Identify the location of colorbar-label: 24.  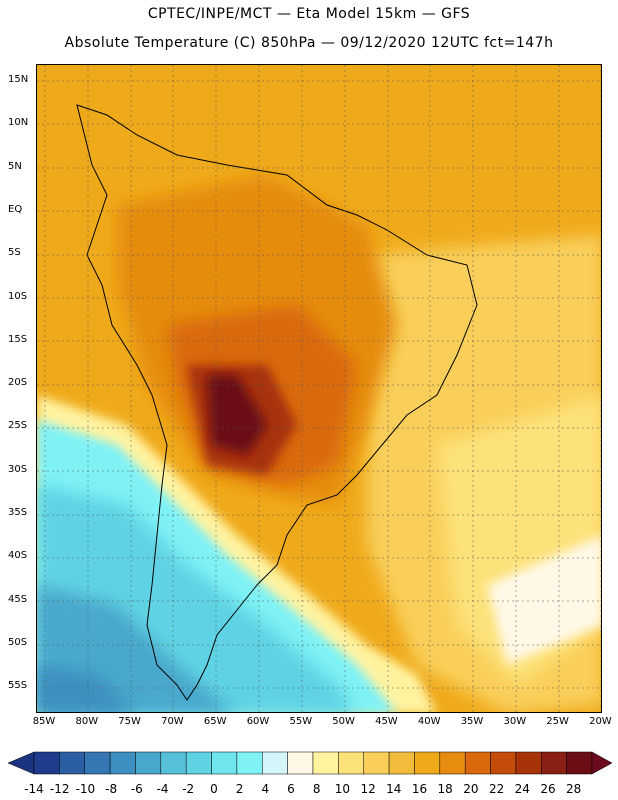
(522, 789).